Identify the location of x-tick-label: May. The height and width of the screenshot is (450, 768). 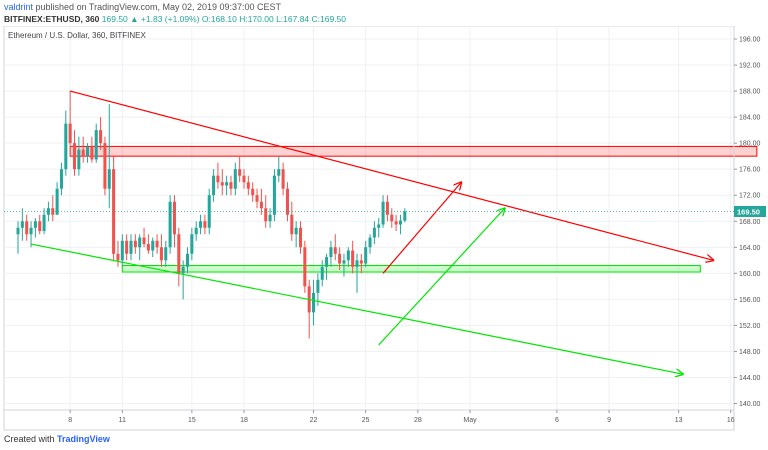
(470, 420).